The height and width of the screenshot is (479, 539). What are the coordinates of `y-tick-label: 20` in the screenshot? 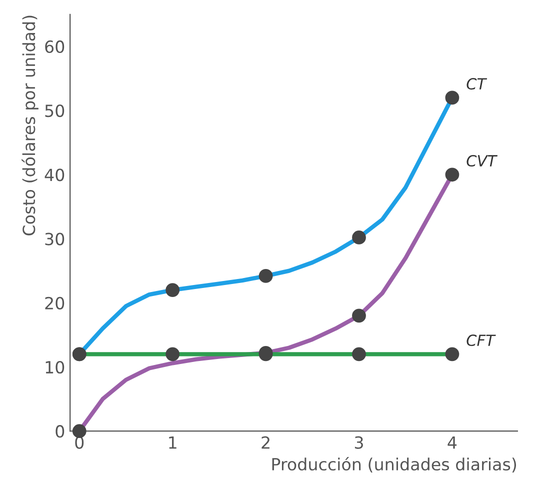 It's located at (54, 303).